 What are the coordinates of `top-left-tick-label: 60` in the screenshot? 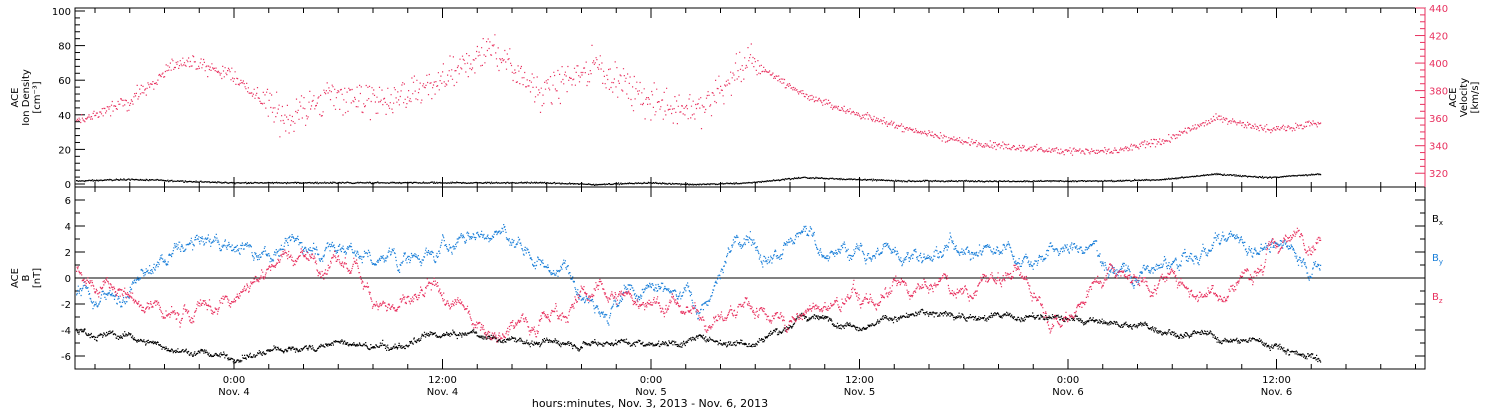 It's located at (64, 81).